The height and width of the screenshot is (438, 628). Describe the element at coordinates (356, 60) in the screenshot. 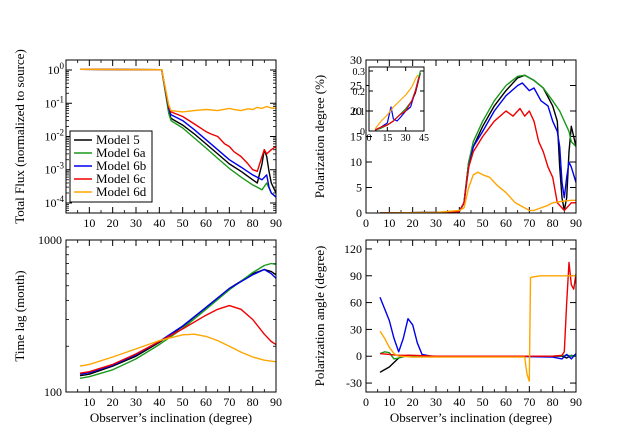

I see `y-tick-label: 30` at that location.